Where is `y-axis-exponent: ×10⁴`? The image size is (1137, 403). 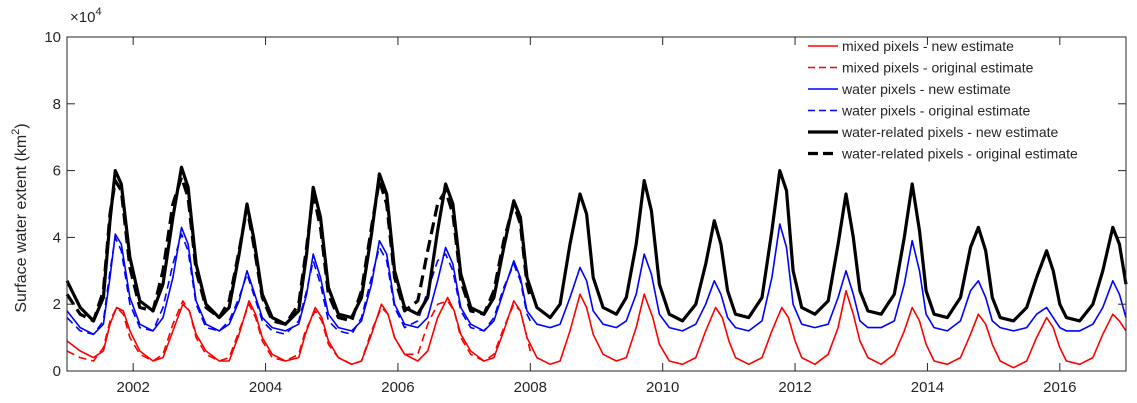
y-axis-exponent: ×10⁴ is located at coordinates (86, 16).